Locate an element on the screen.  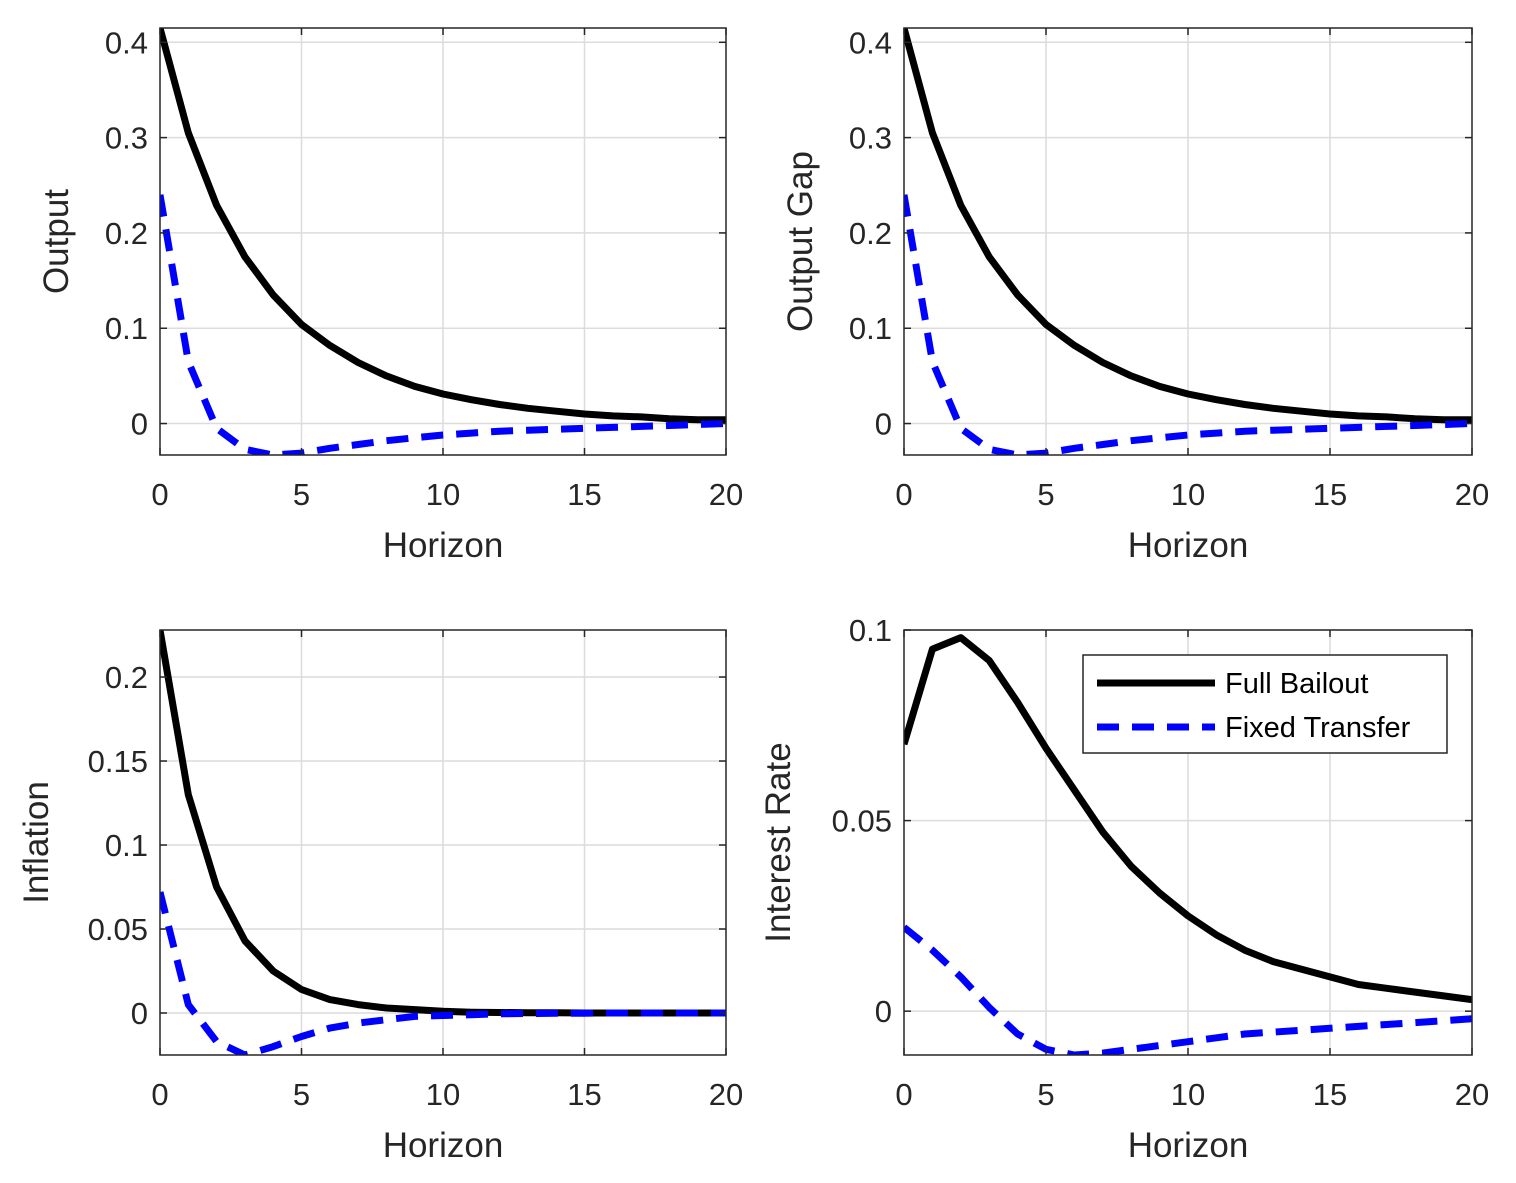
legend-box is located at coordinates (1265, 704).